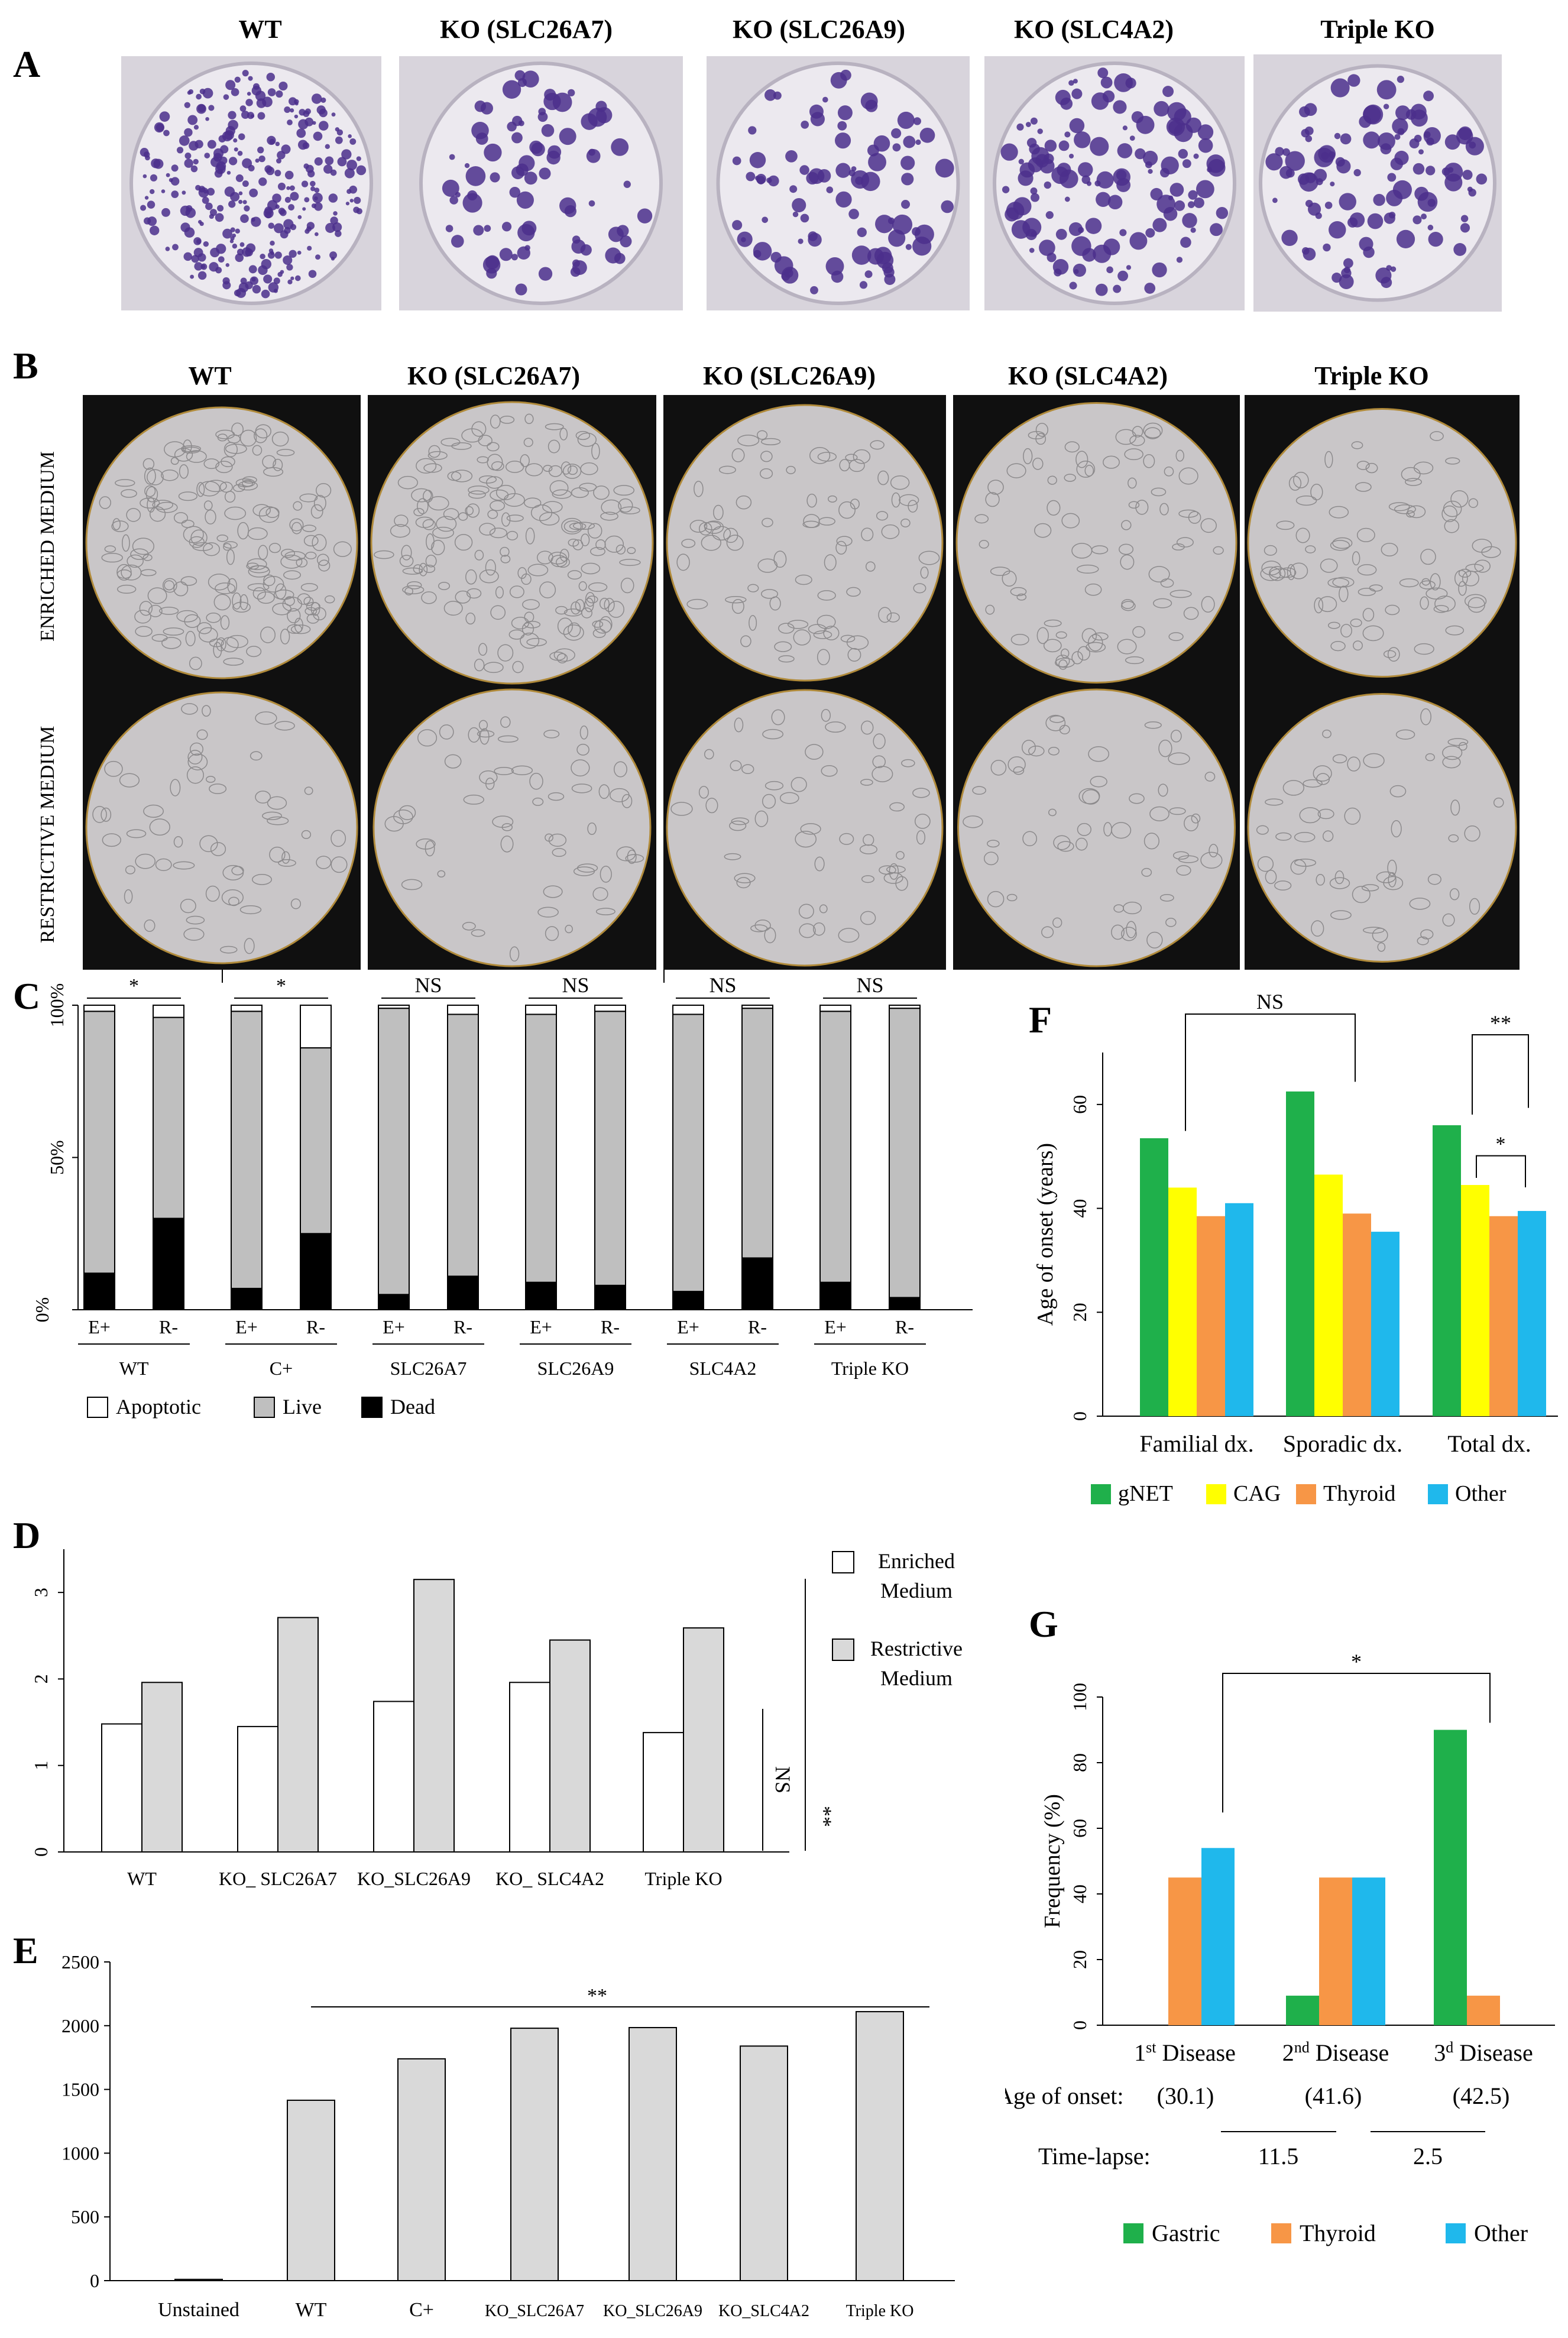 The image size is (1568, 2338). Describe the element at coordinates (512, 828) in the screenshot. I see `micrograph-image` at that location.